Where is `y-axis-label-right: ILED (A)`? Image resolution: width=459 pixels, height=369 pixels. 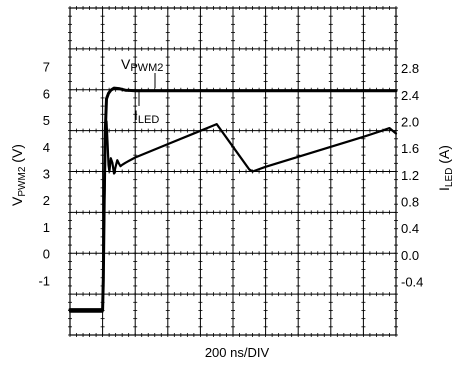
y-axis-label-right: ILED (A) is located at coordinates (445, 168).